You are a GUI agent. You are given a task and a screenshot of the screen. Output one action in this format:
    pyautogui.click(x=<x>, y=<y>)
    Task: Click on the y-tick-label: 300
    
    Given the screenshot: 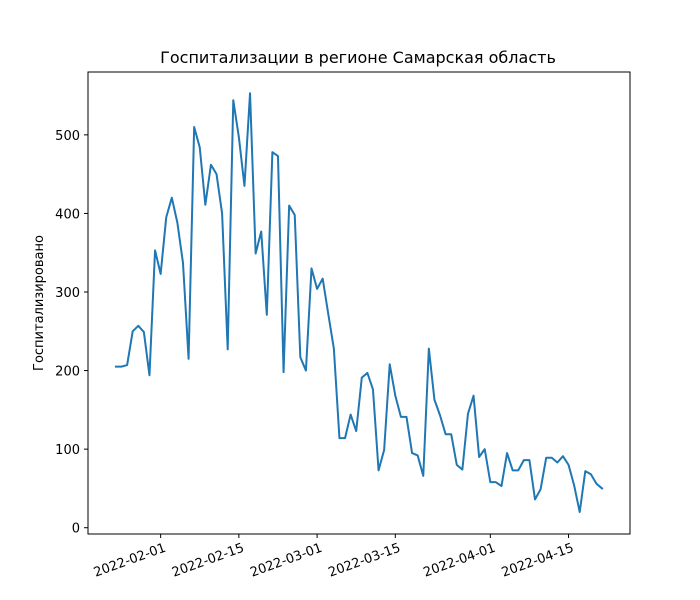 What is the action you would take?
    pyautogui.click(x=67, y=293)
    